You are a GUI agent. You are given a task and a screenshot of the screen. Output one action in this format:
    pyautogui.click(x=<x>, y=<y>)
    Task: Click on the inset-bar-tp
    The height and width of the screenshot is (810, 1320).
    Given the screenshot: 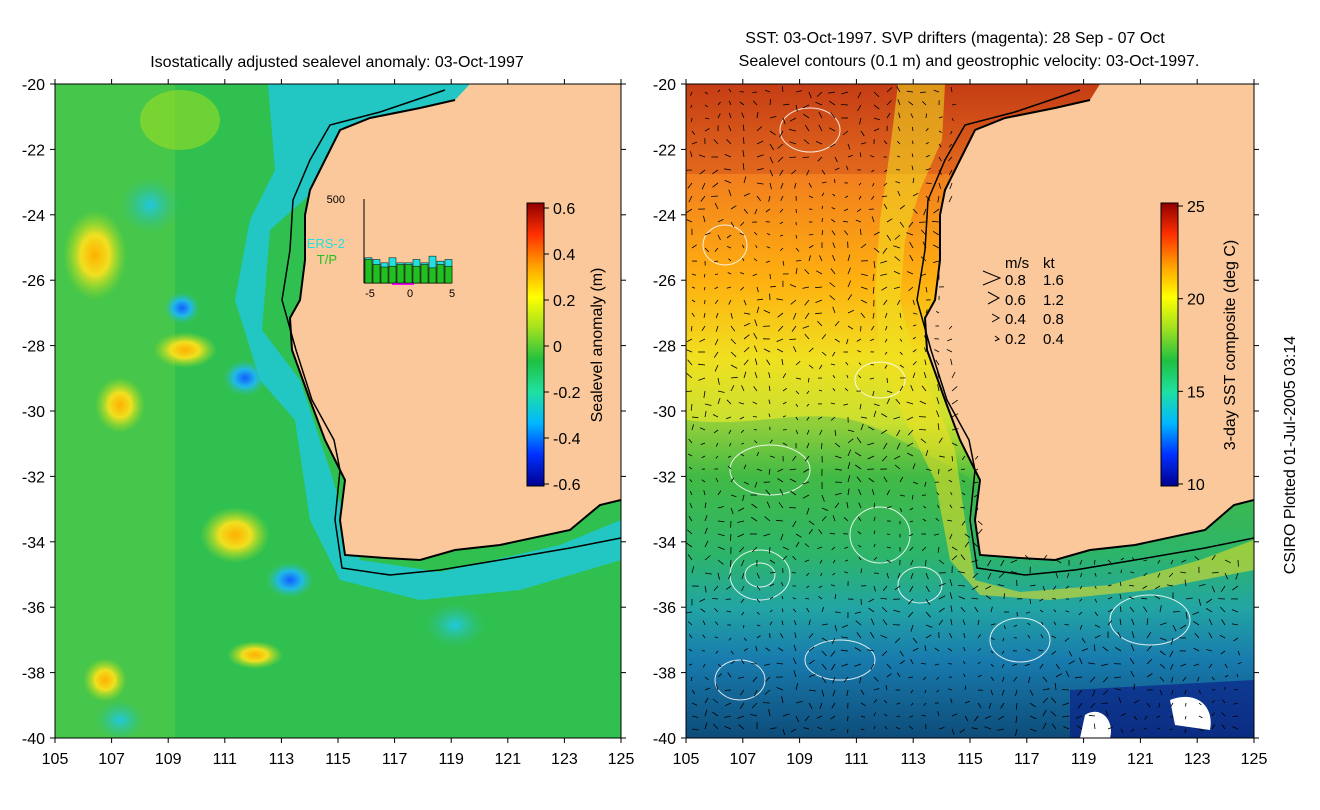 What is the action you would take?
    pyautogui.click(x=400, y=274)
    